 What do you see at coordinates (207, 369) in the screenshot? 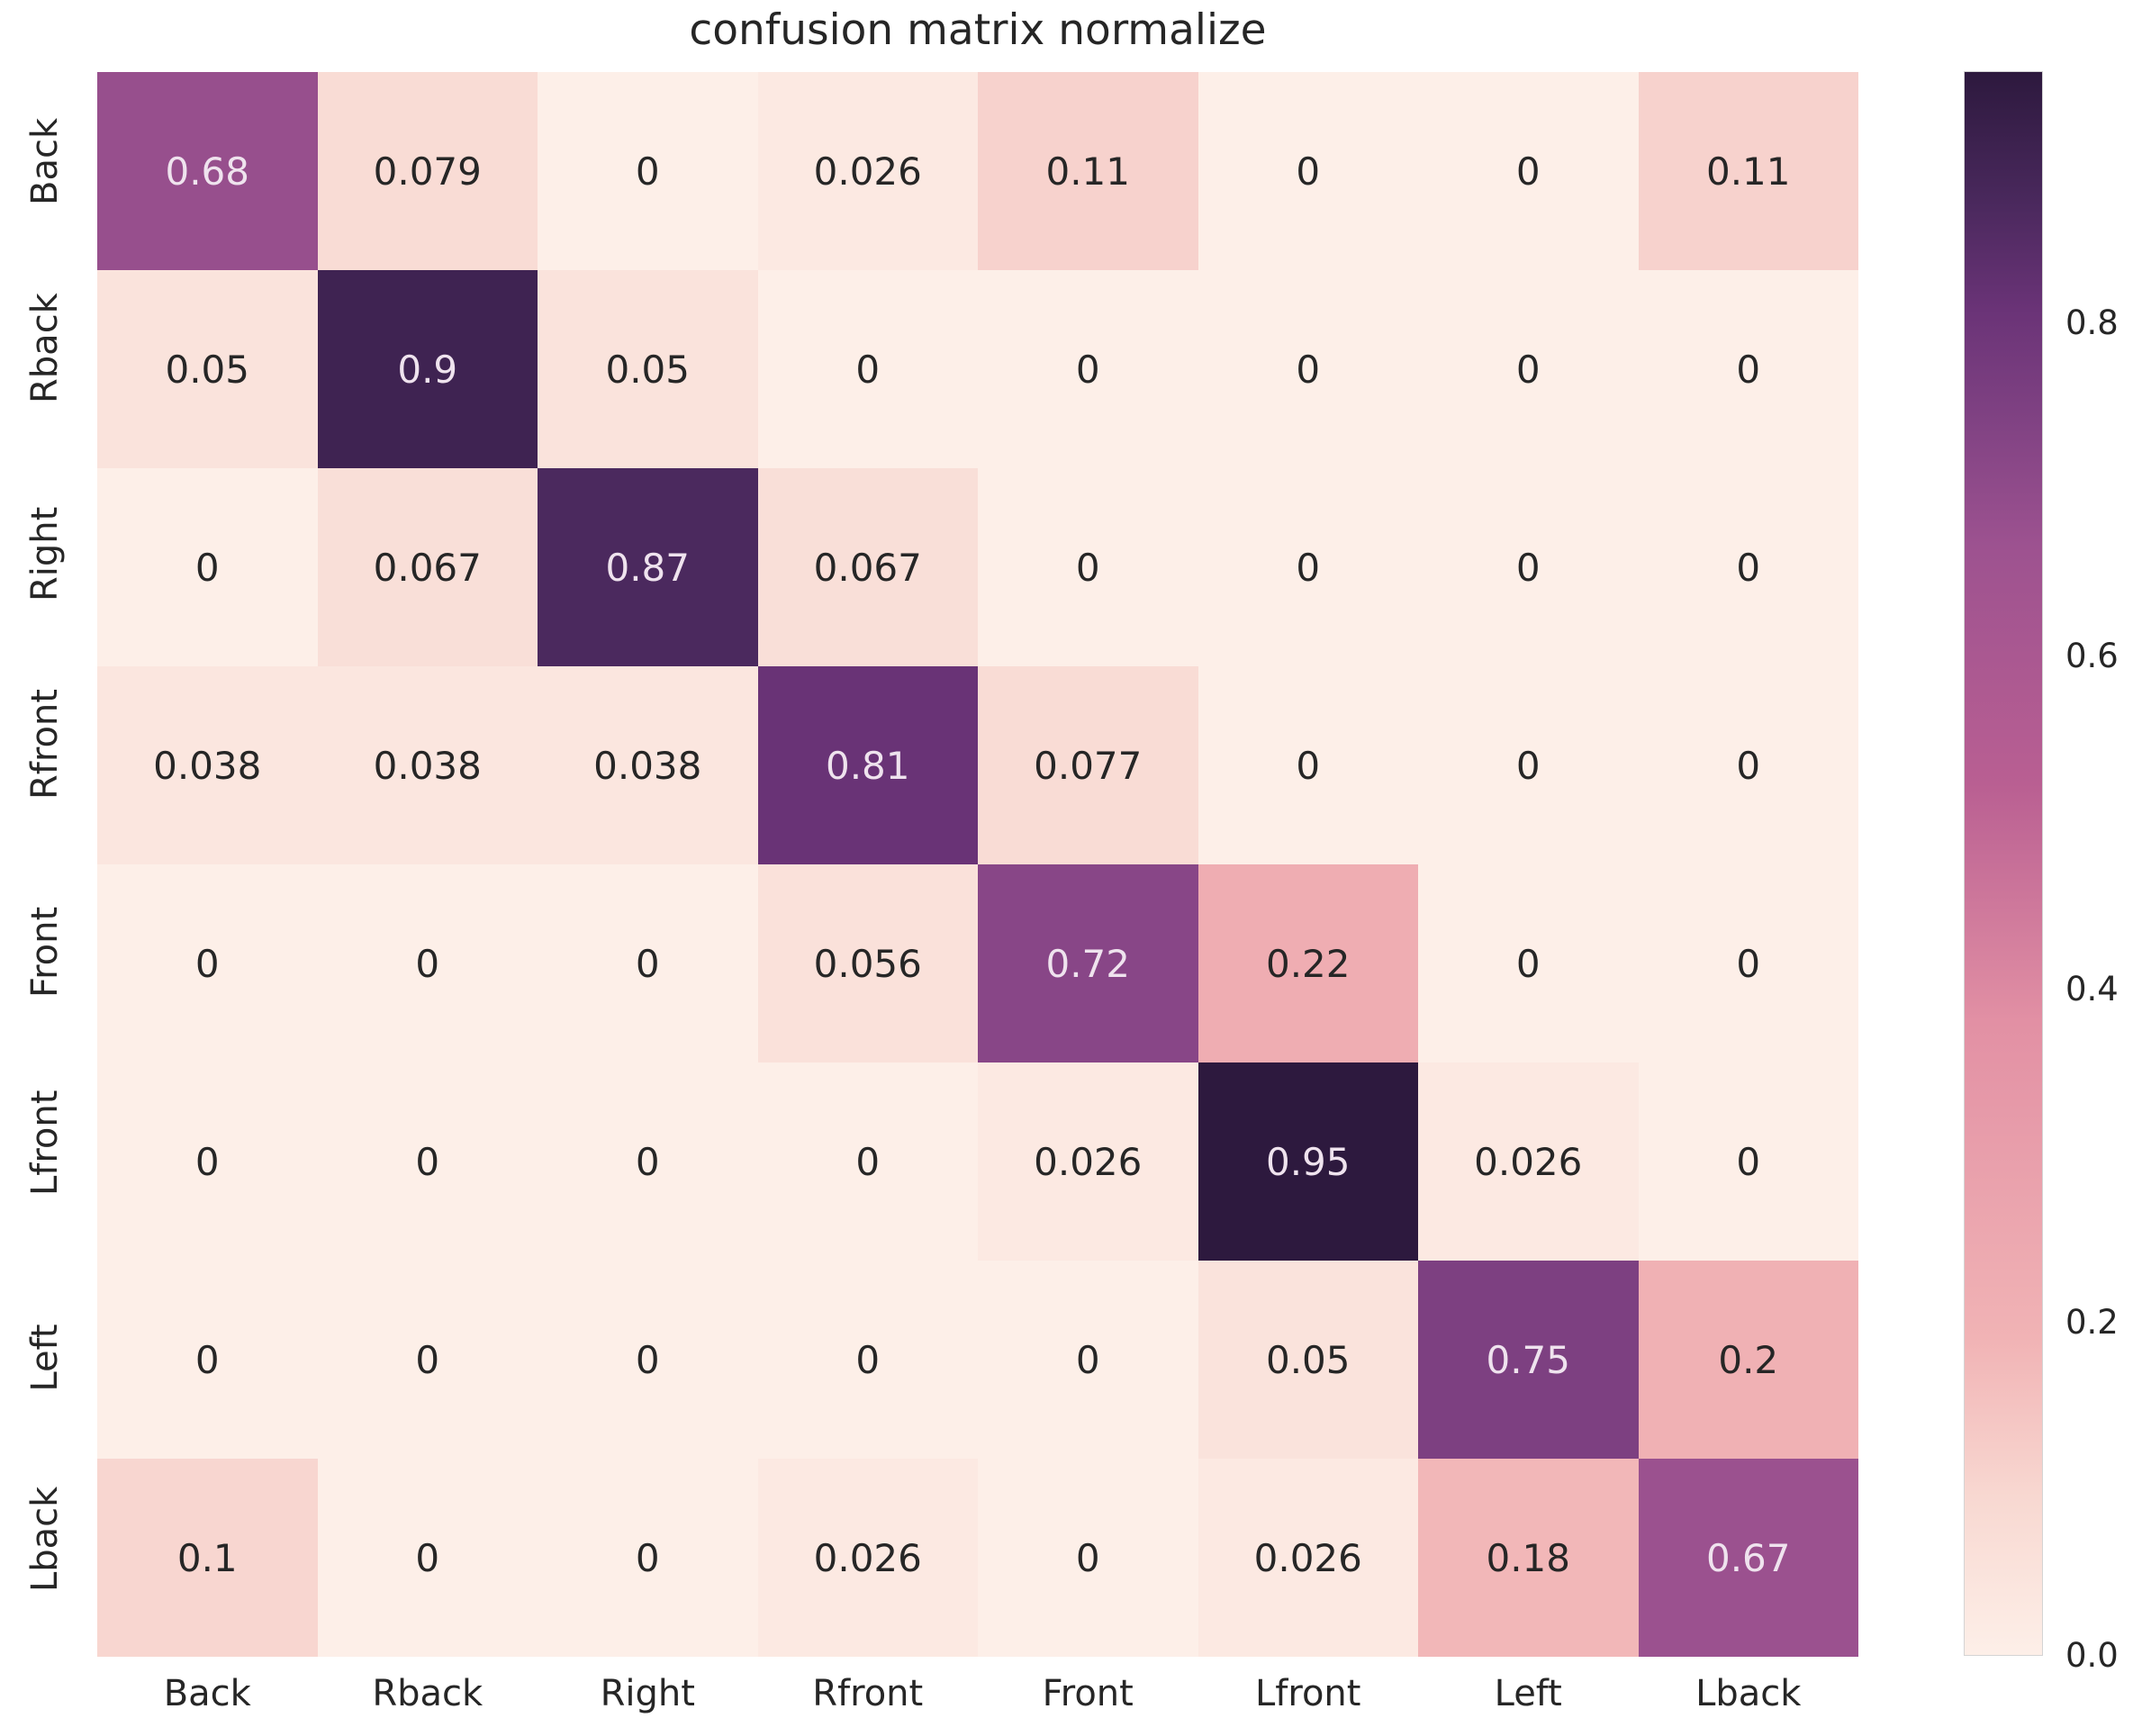
I see `heatmap-cell-Rback-Back: 0.05` at bounding box center [207, 369].